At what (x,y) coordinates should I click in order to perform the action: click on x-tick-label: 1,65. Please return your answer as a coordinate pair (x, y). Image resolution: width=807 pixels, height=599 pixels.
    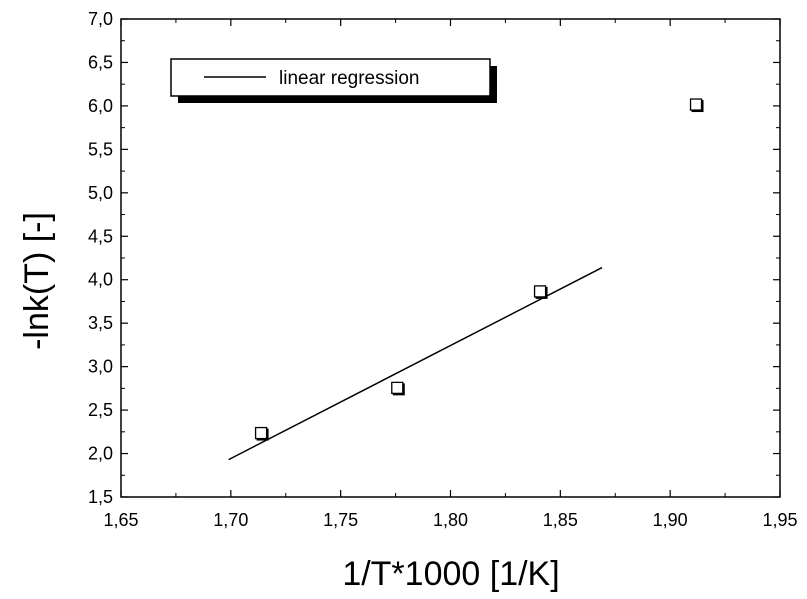
    Looking at the image, I should click on (120, 520).